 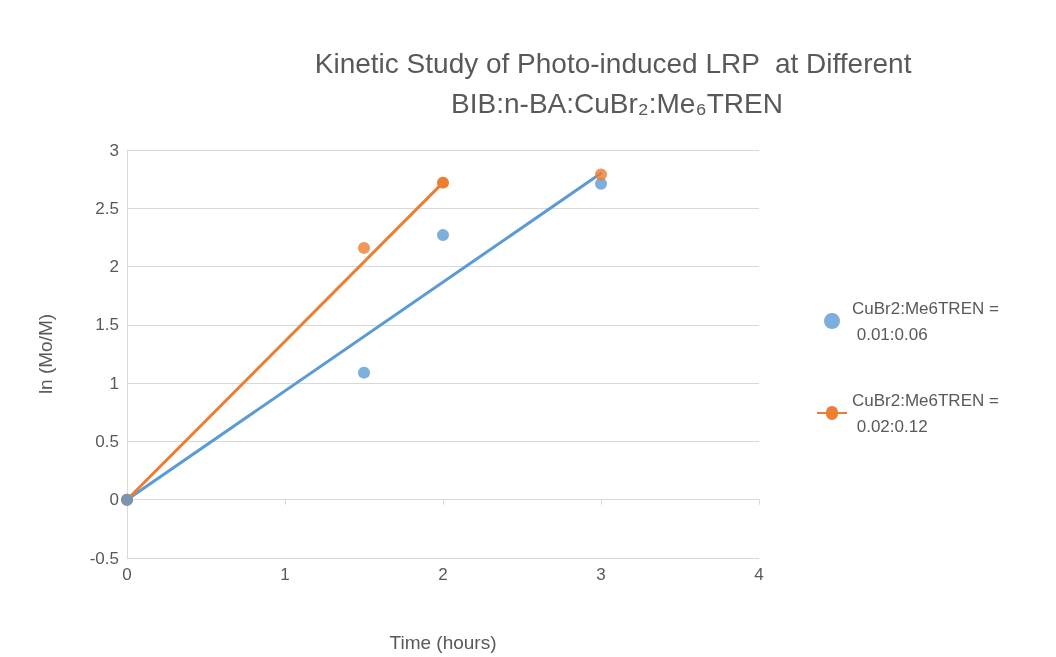 I want to click on y-tick-label: -0.5, so click(x=104, y=558).